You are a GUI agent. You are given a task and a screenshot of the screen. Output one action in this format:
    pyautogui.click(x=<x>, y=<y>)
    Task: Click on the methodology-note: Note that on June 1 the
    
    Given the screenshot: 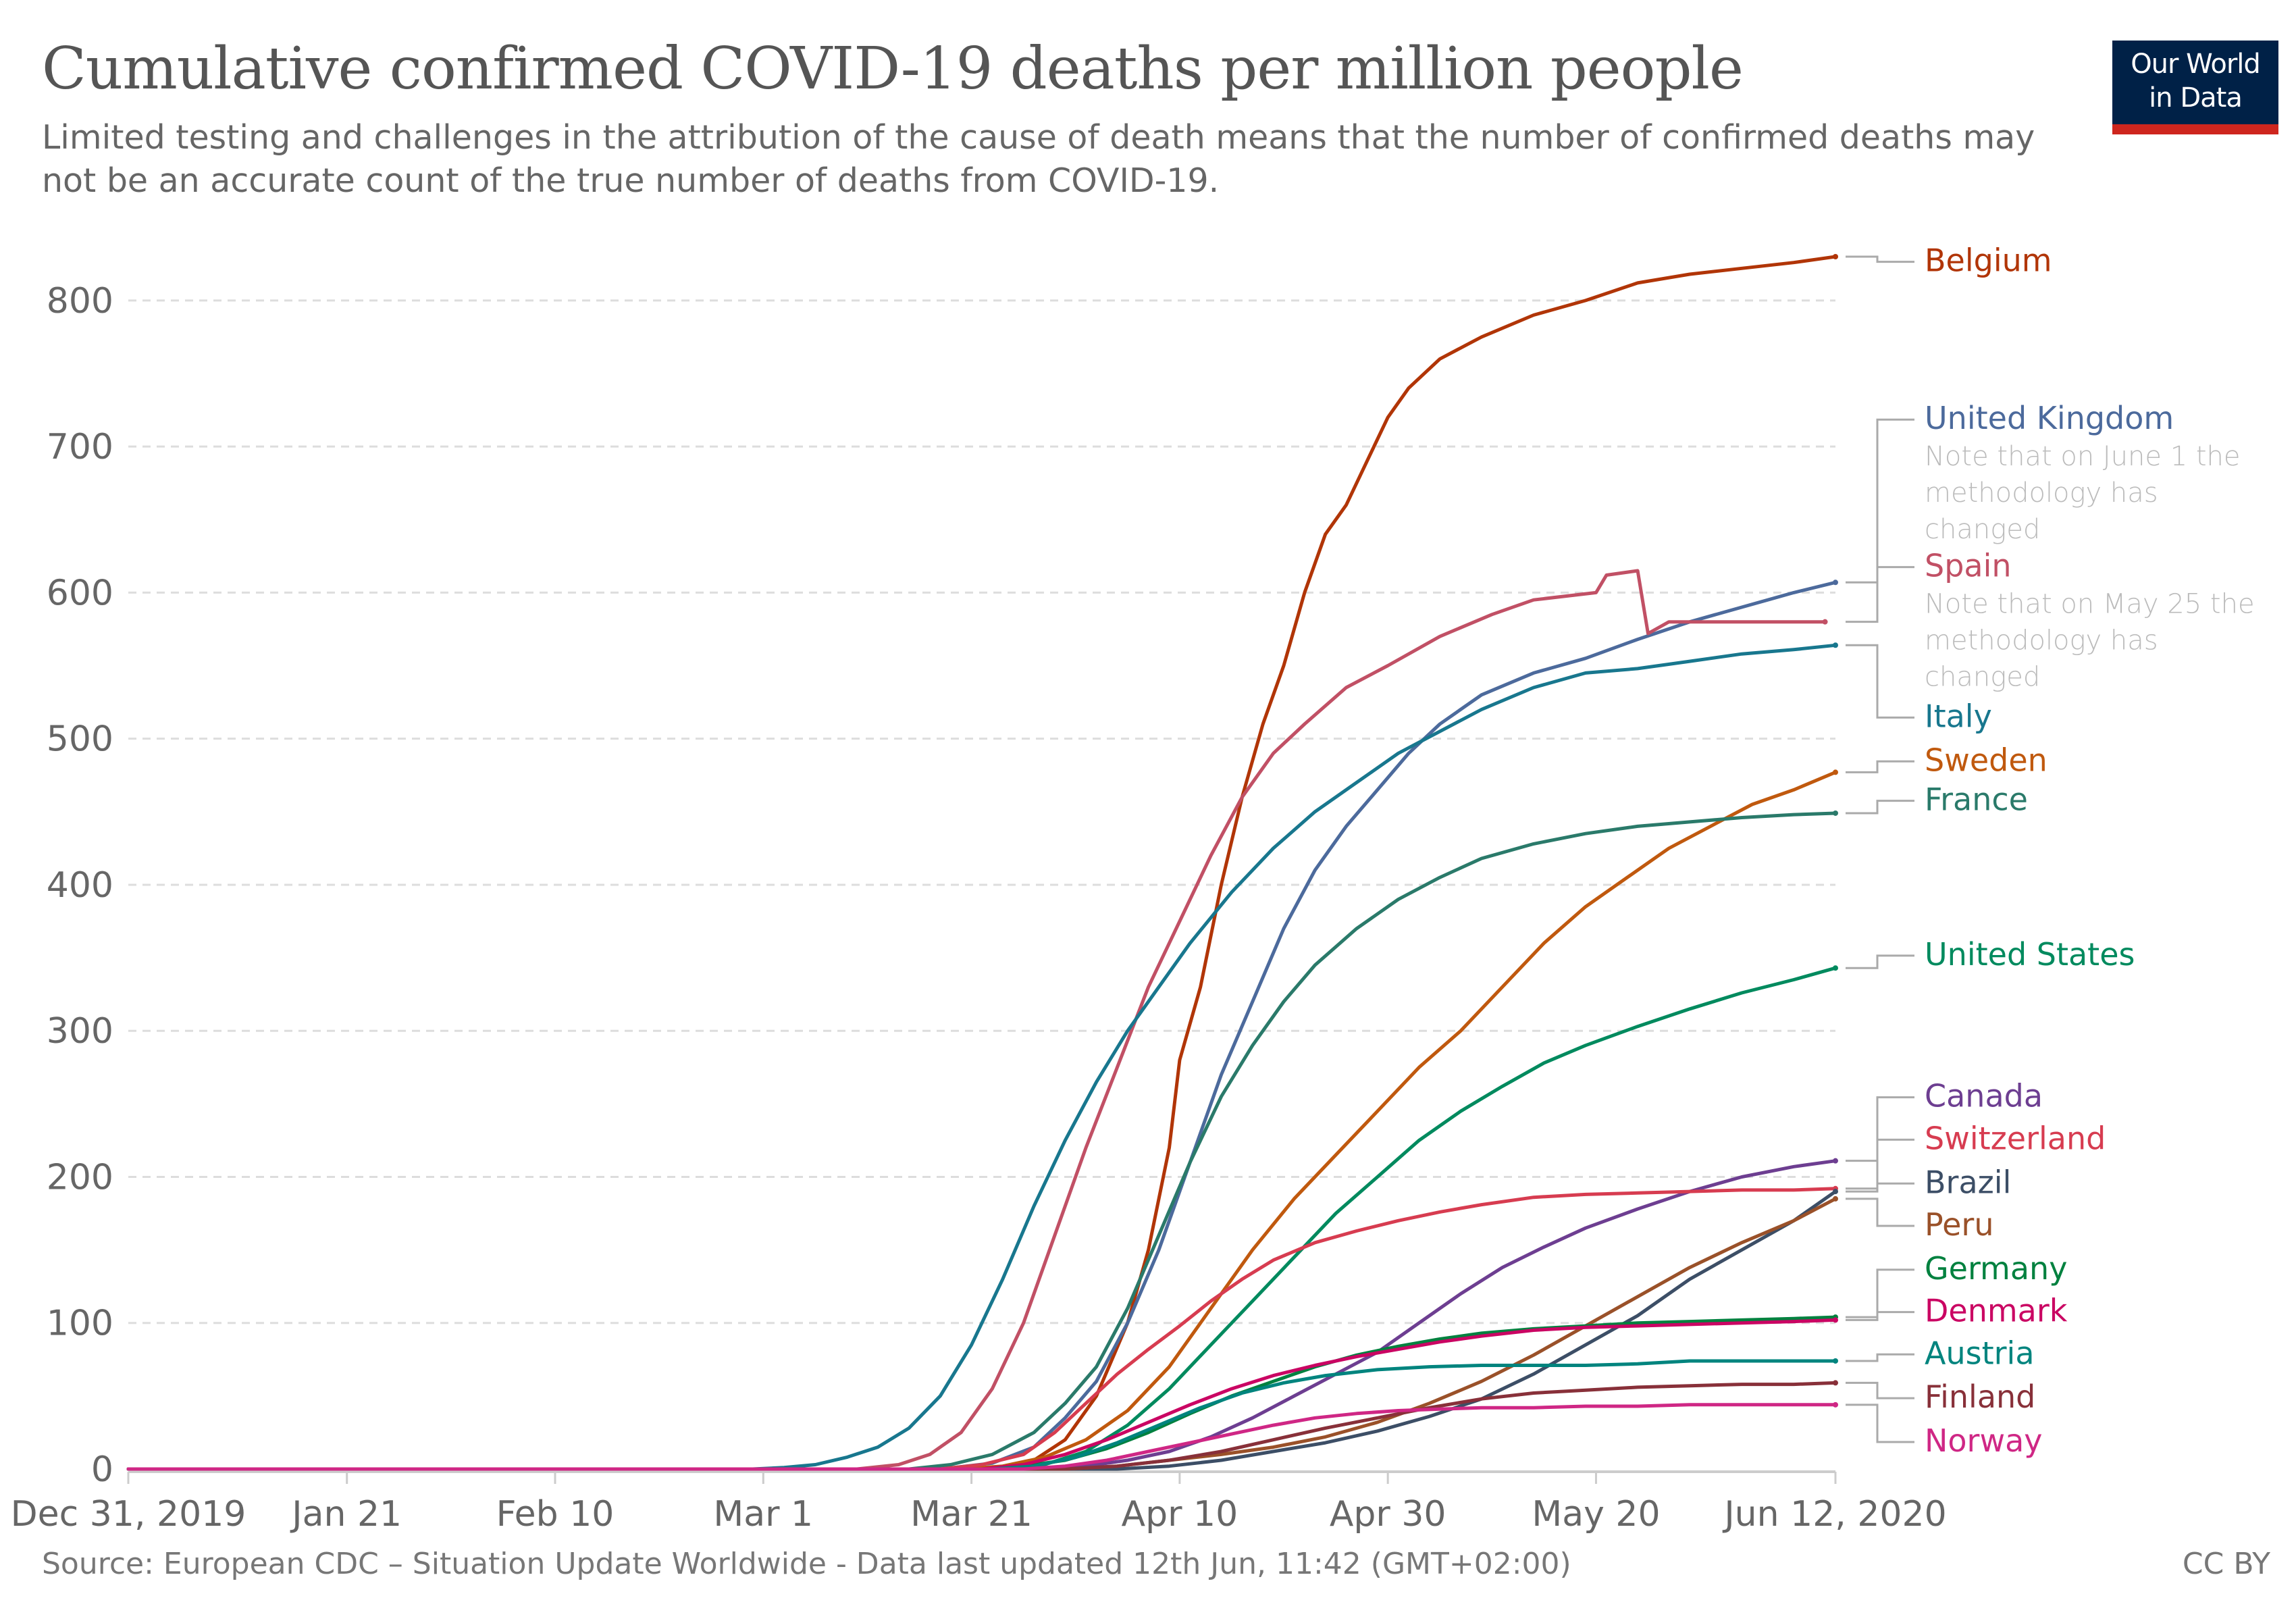 What is the action you would take?
    pyautogui.click(x=2083, y=456)
    